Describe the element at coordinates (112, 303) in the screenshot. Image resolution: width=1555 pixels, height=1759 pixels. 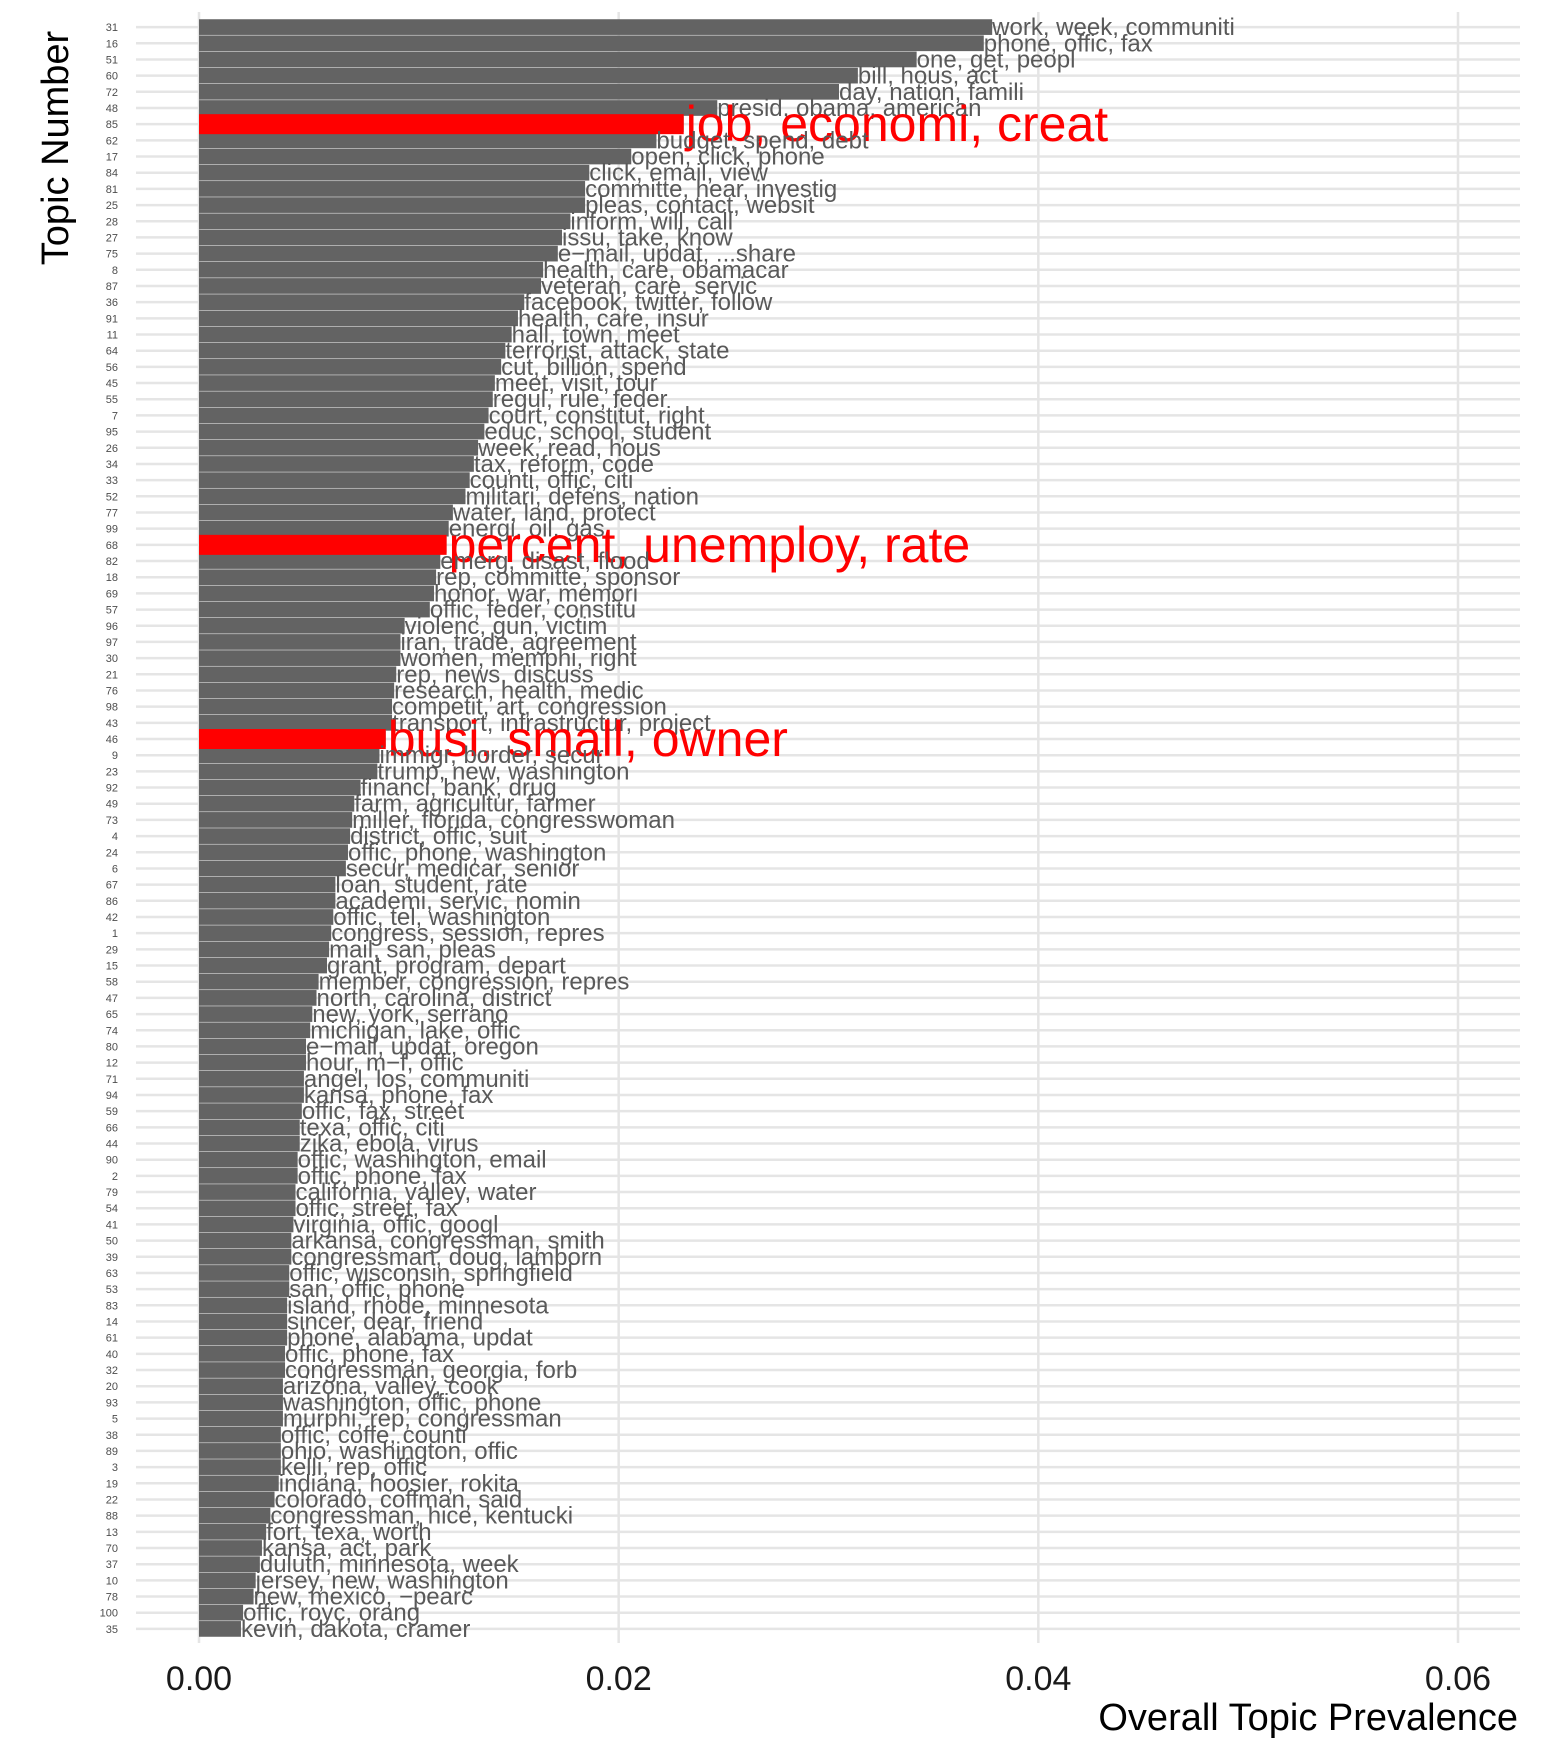
I see `y-tick-label: 36` at that location.